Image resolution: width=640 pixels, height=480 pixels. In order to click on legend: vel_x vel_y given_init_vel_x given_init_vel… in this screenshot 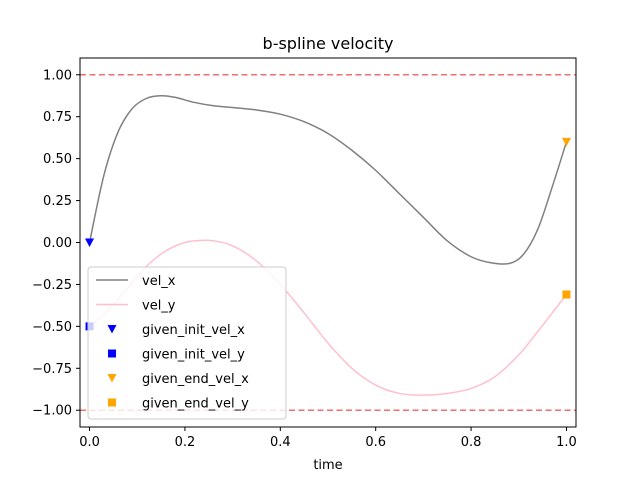, I will do `click(187, 343)`.